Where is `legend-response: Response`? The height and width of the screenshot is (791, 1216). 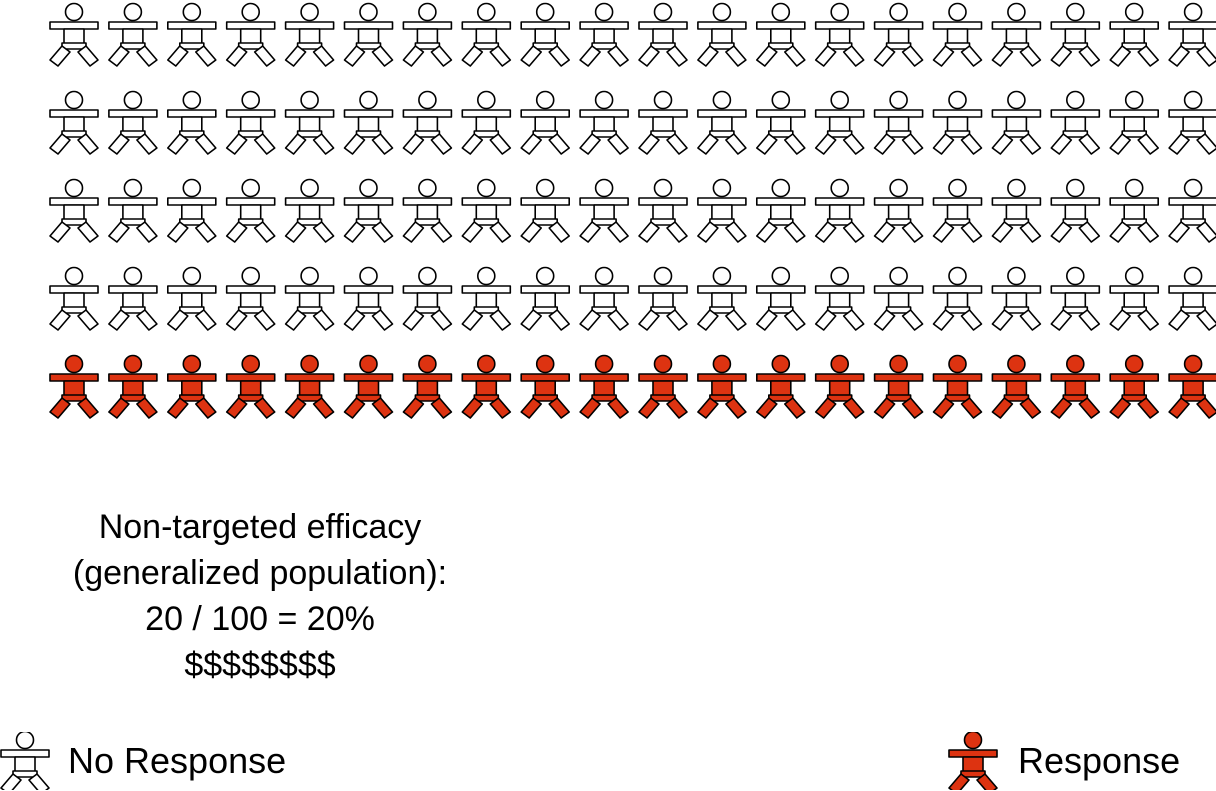 legend-response: Response is located at coordinates (1081, 761).